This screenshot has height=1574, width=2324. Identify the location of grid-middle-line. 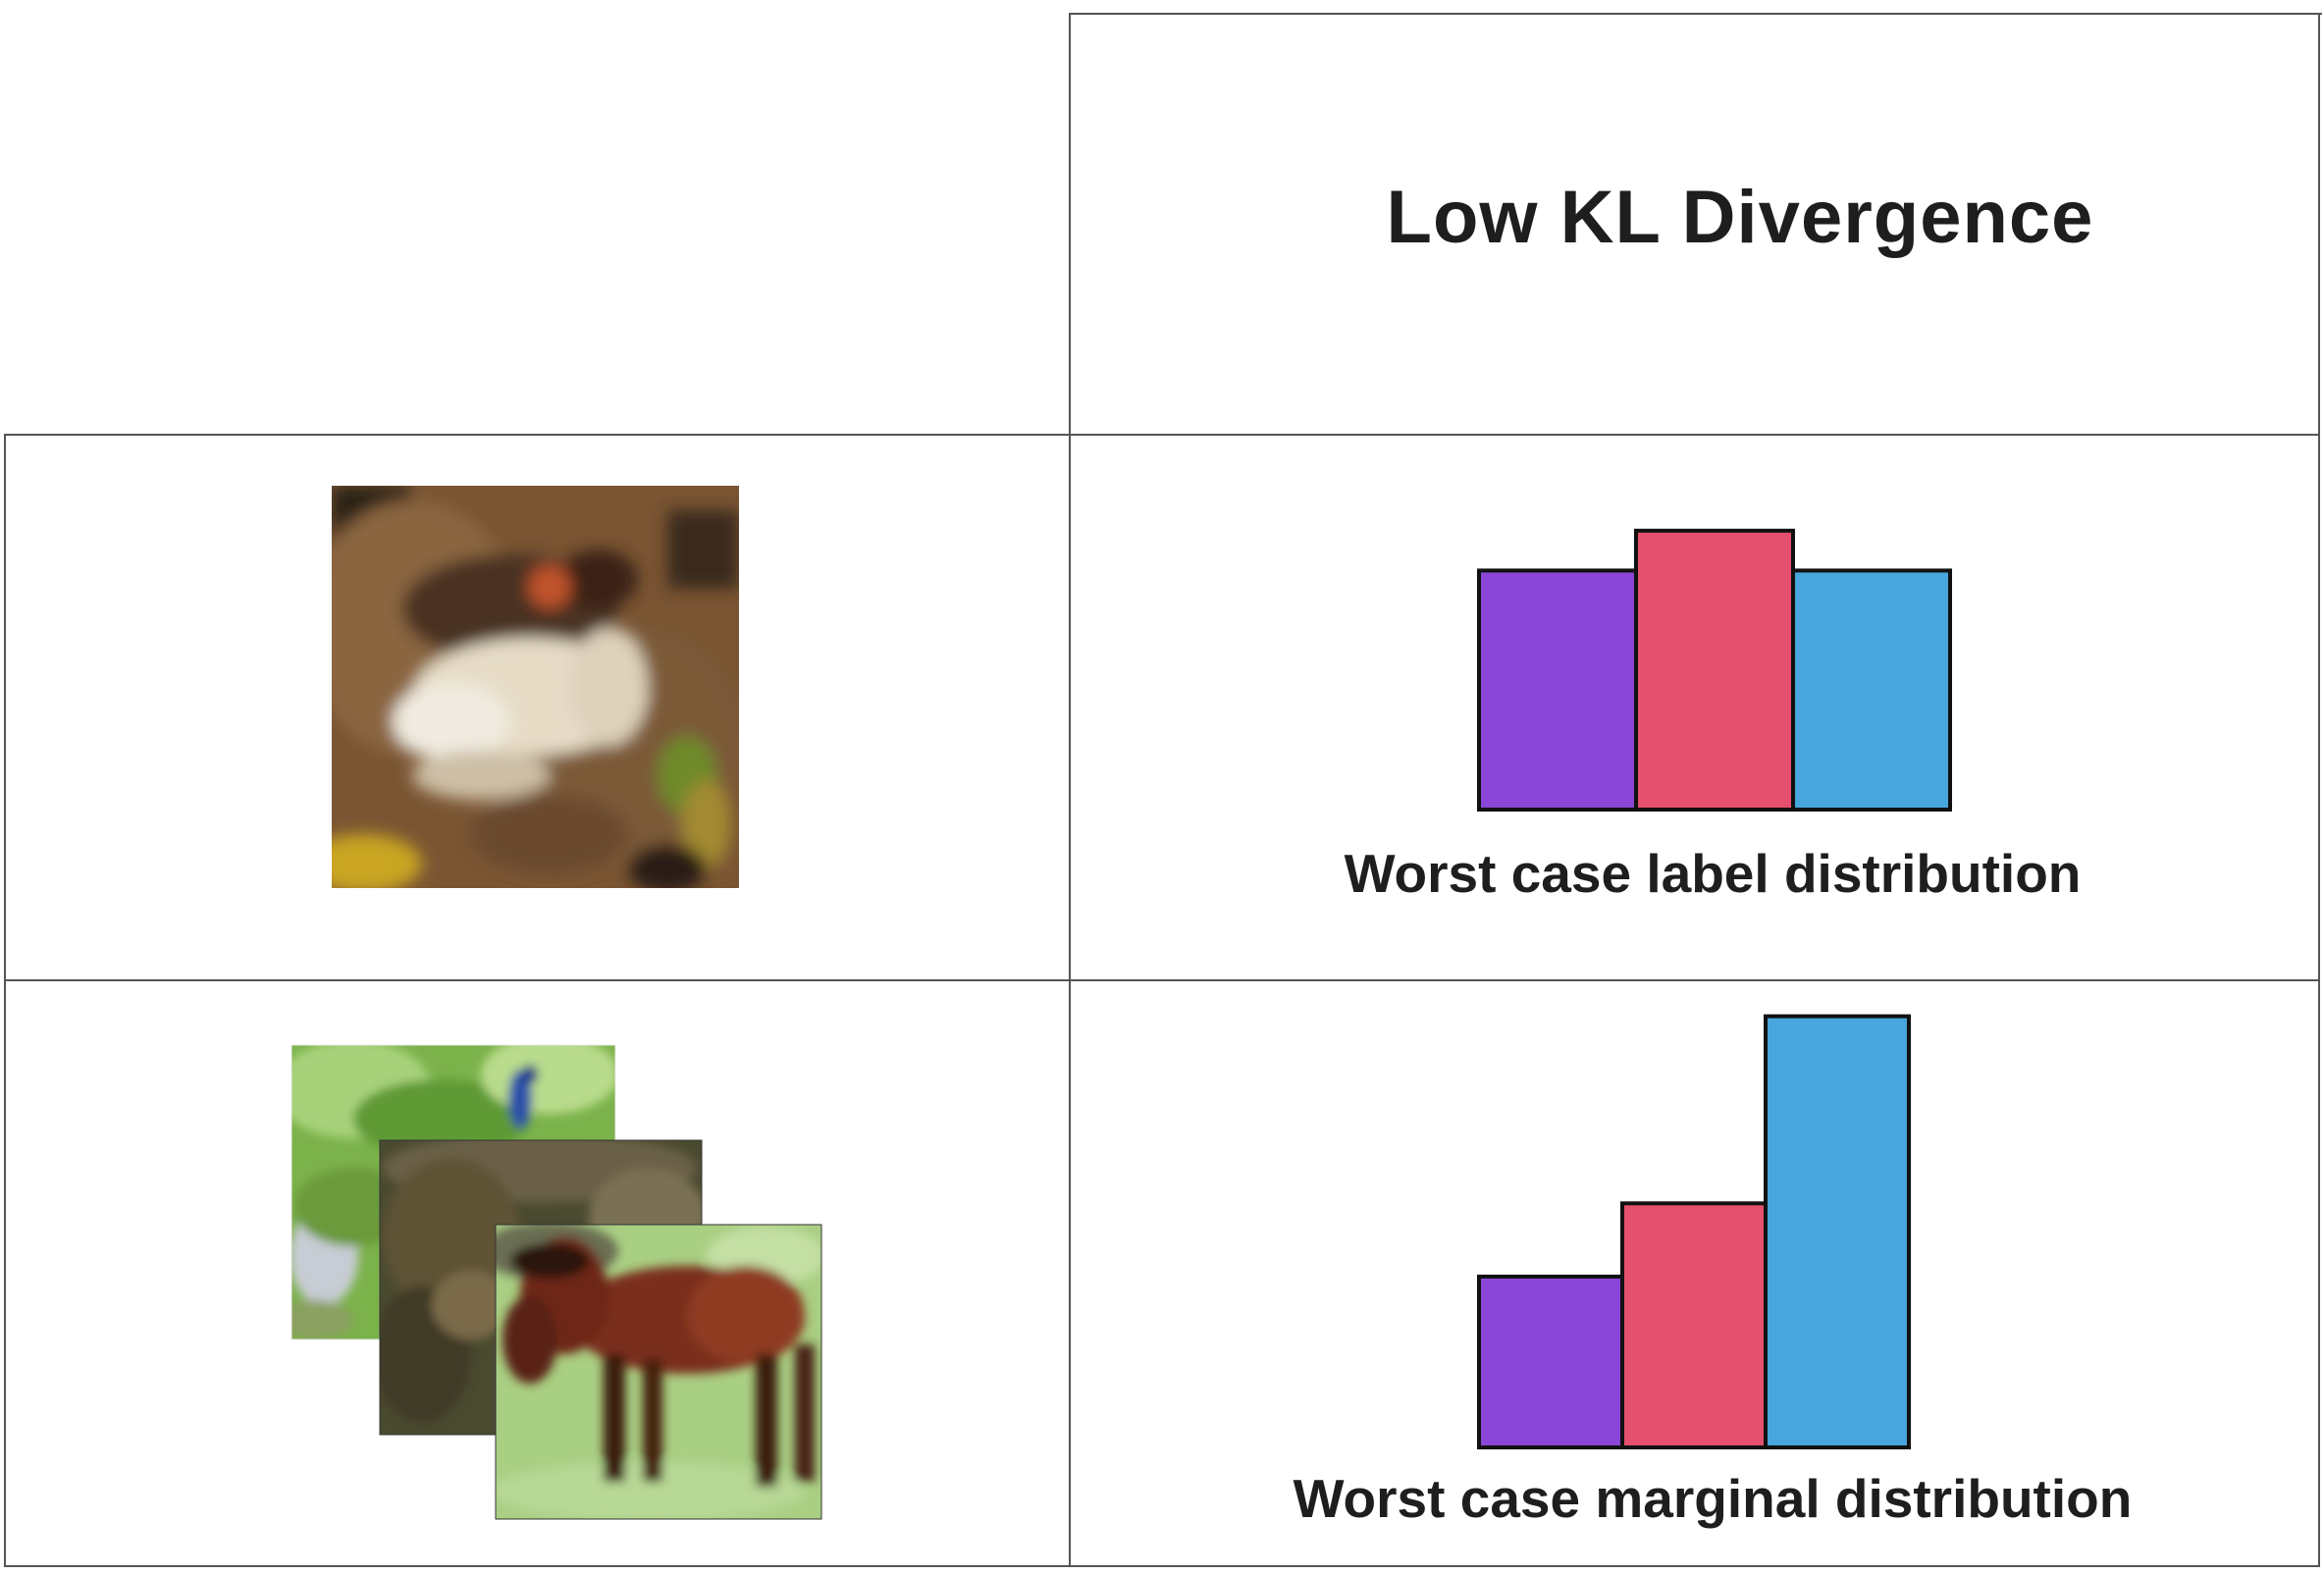
(1070, 790).